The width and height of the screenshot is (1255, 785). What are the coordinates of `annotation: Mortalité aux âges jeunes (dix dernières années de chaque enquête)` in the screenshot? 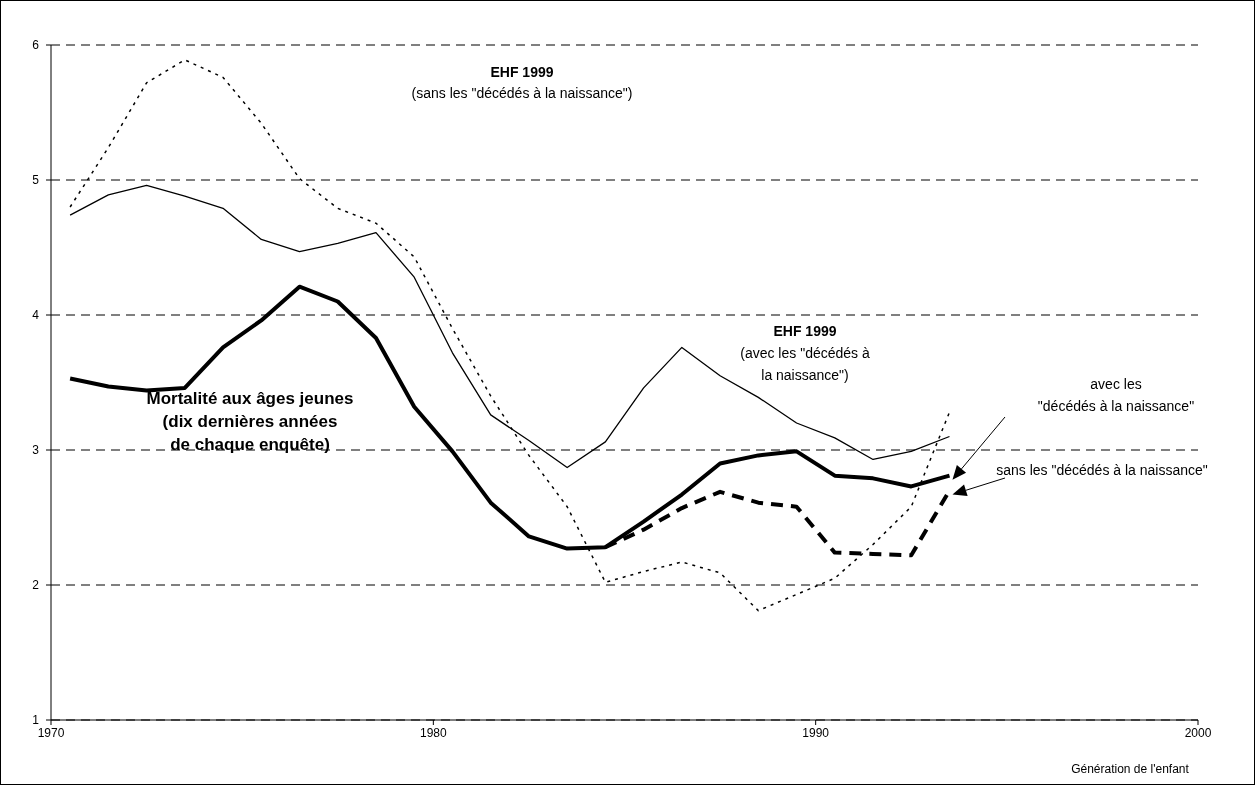 It's located at (250, 421).